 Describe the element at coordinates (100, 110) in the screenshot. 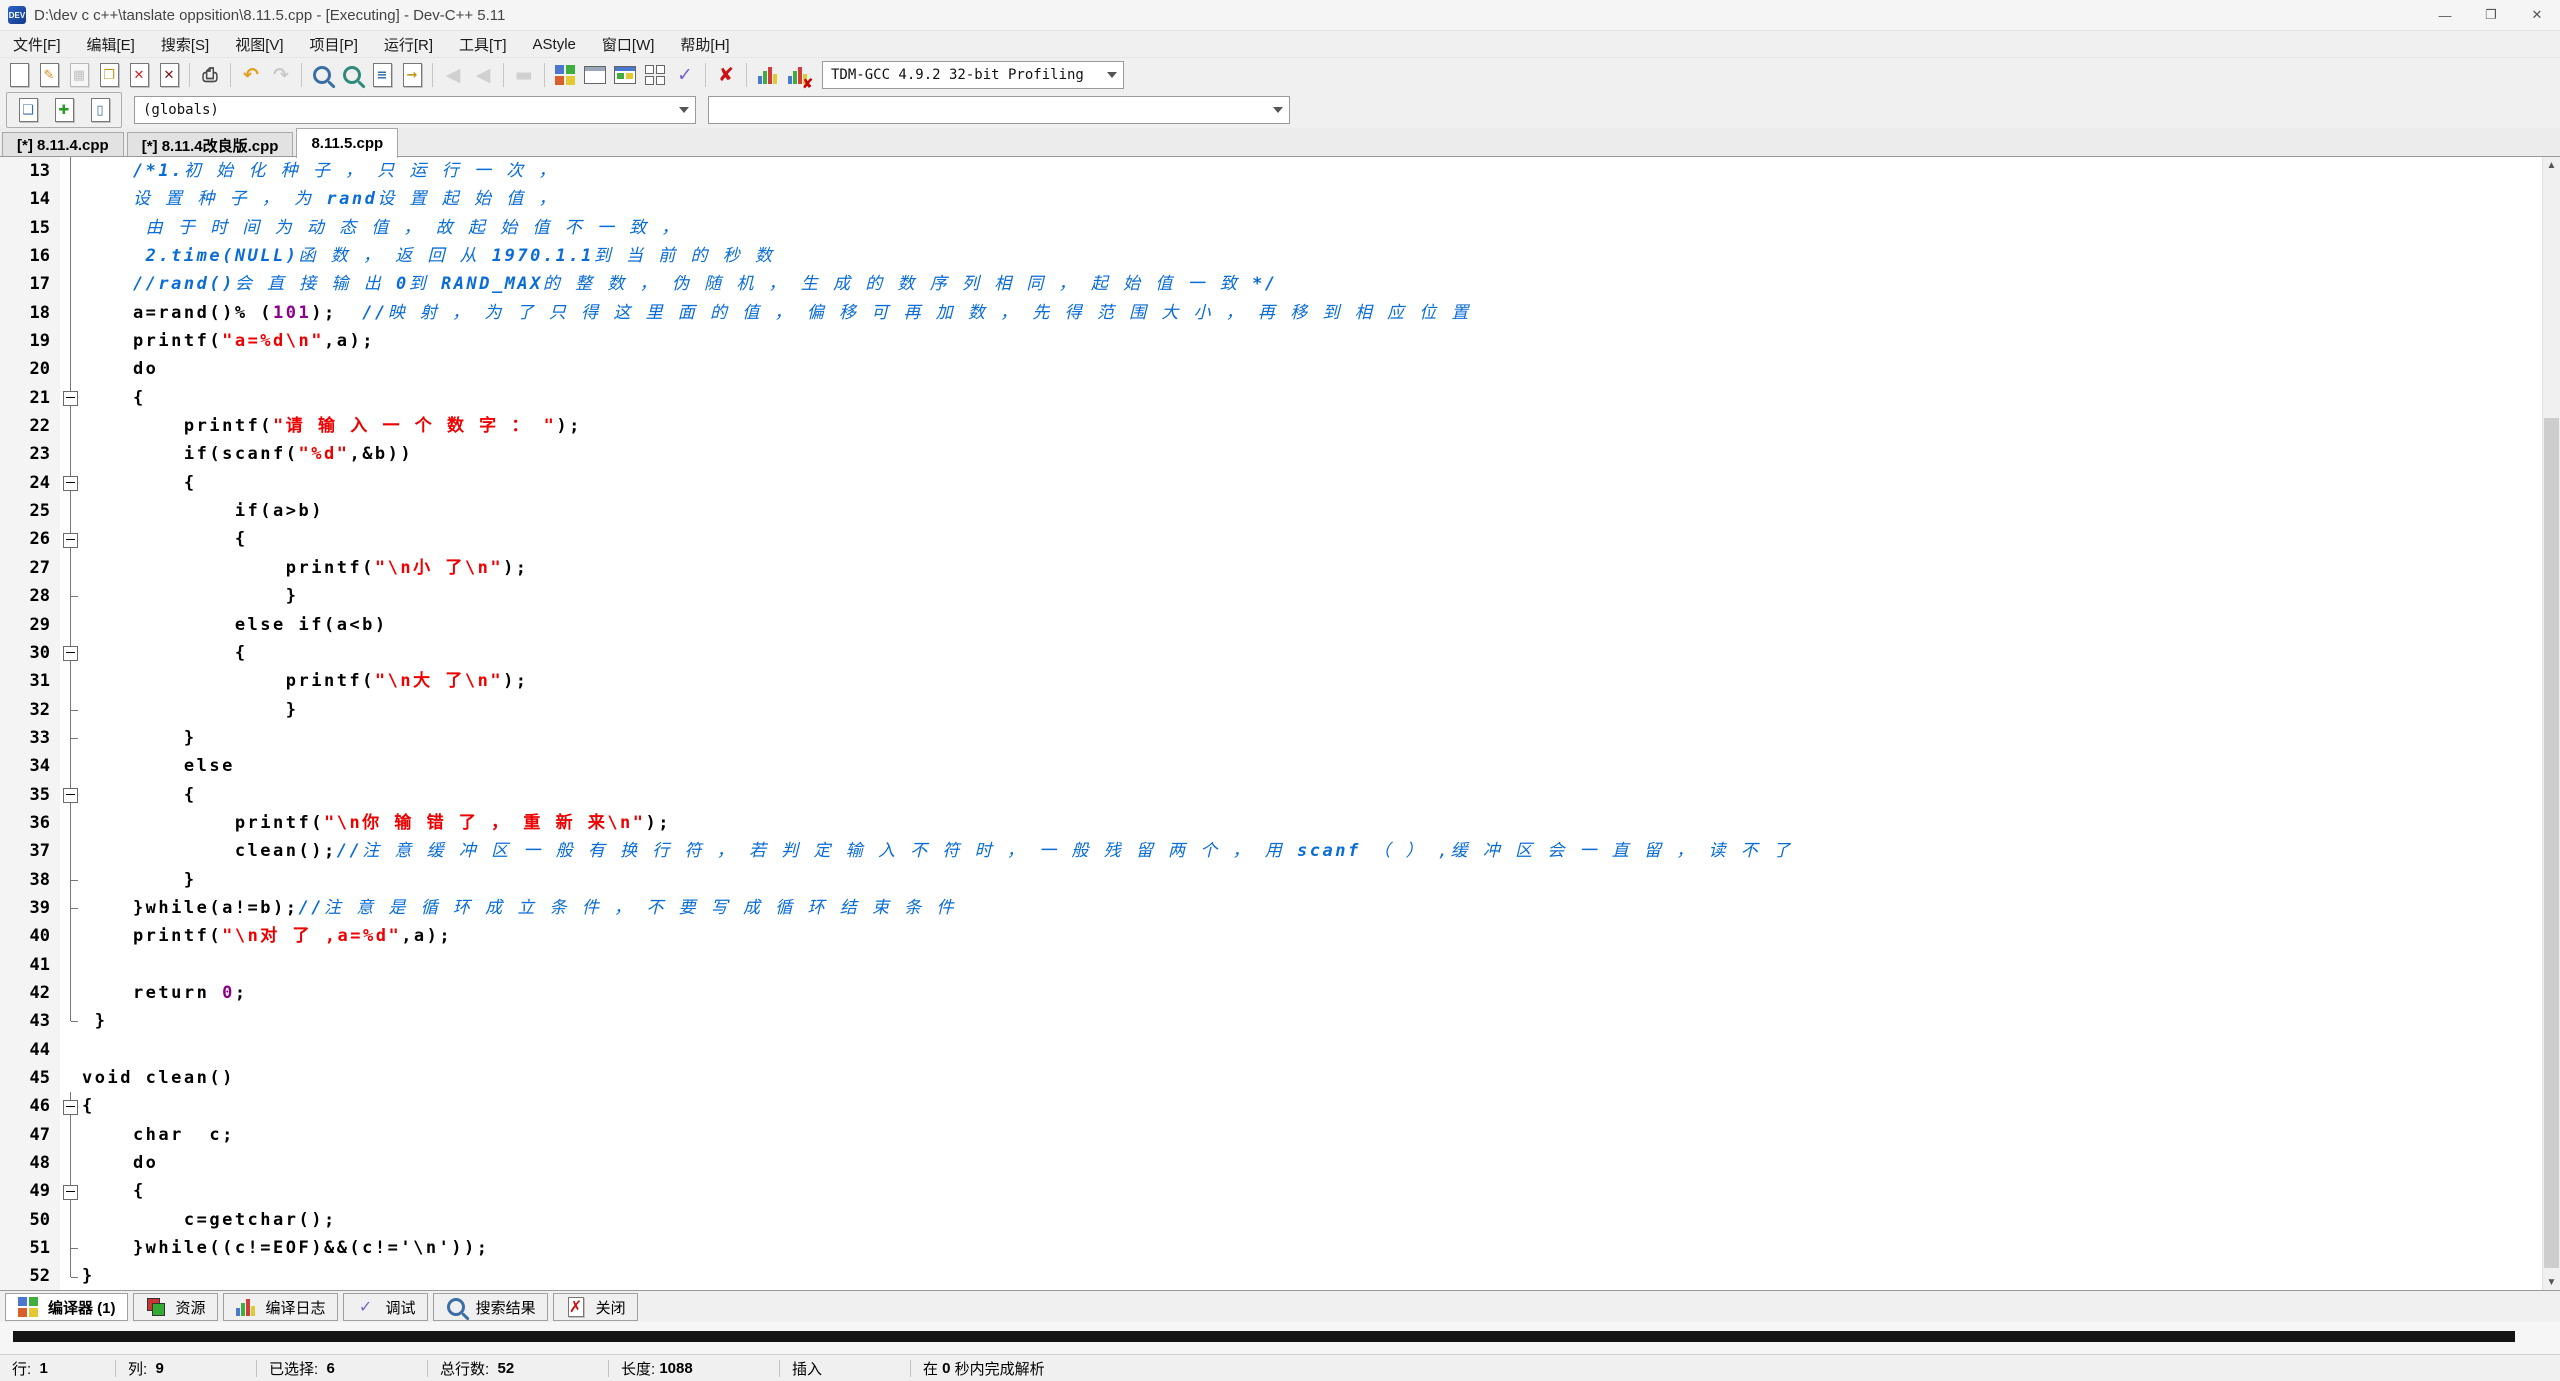

I see `goto-implementation-icon: ▯` at that location.